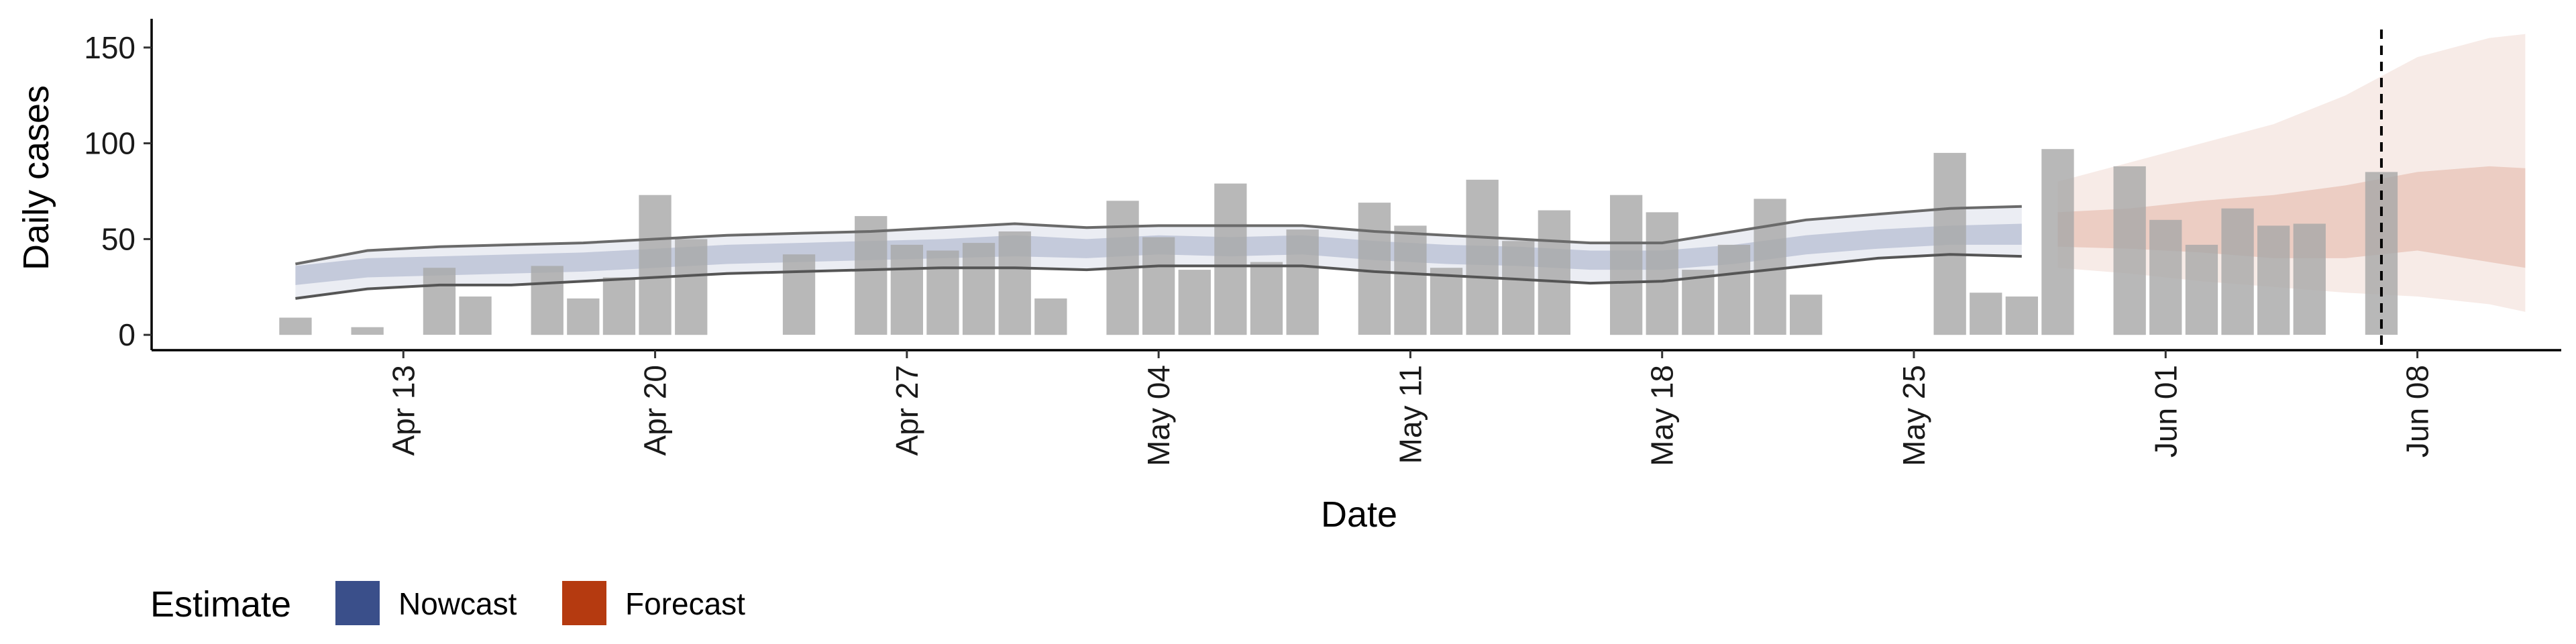  What do you see at coordinates (2165, 411) in the screenshot?
I see `x-tick-label: Jun 01` at bounding box center [2165, 411].